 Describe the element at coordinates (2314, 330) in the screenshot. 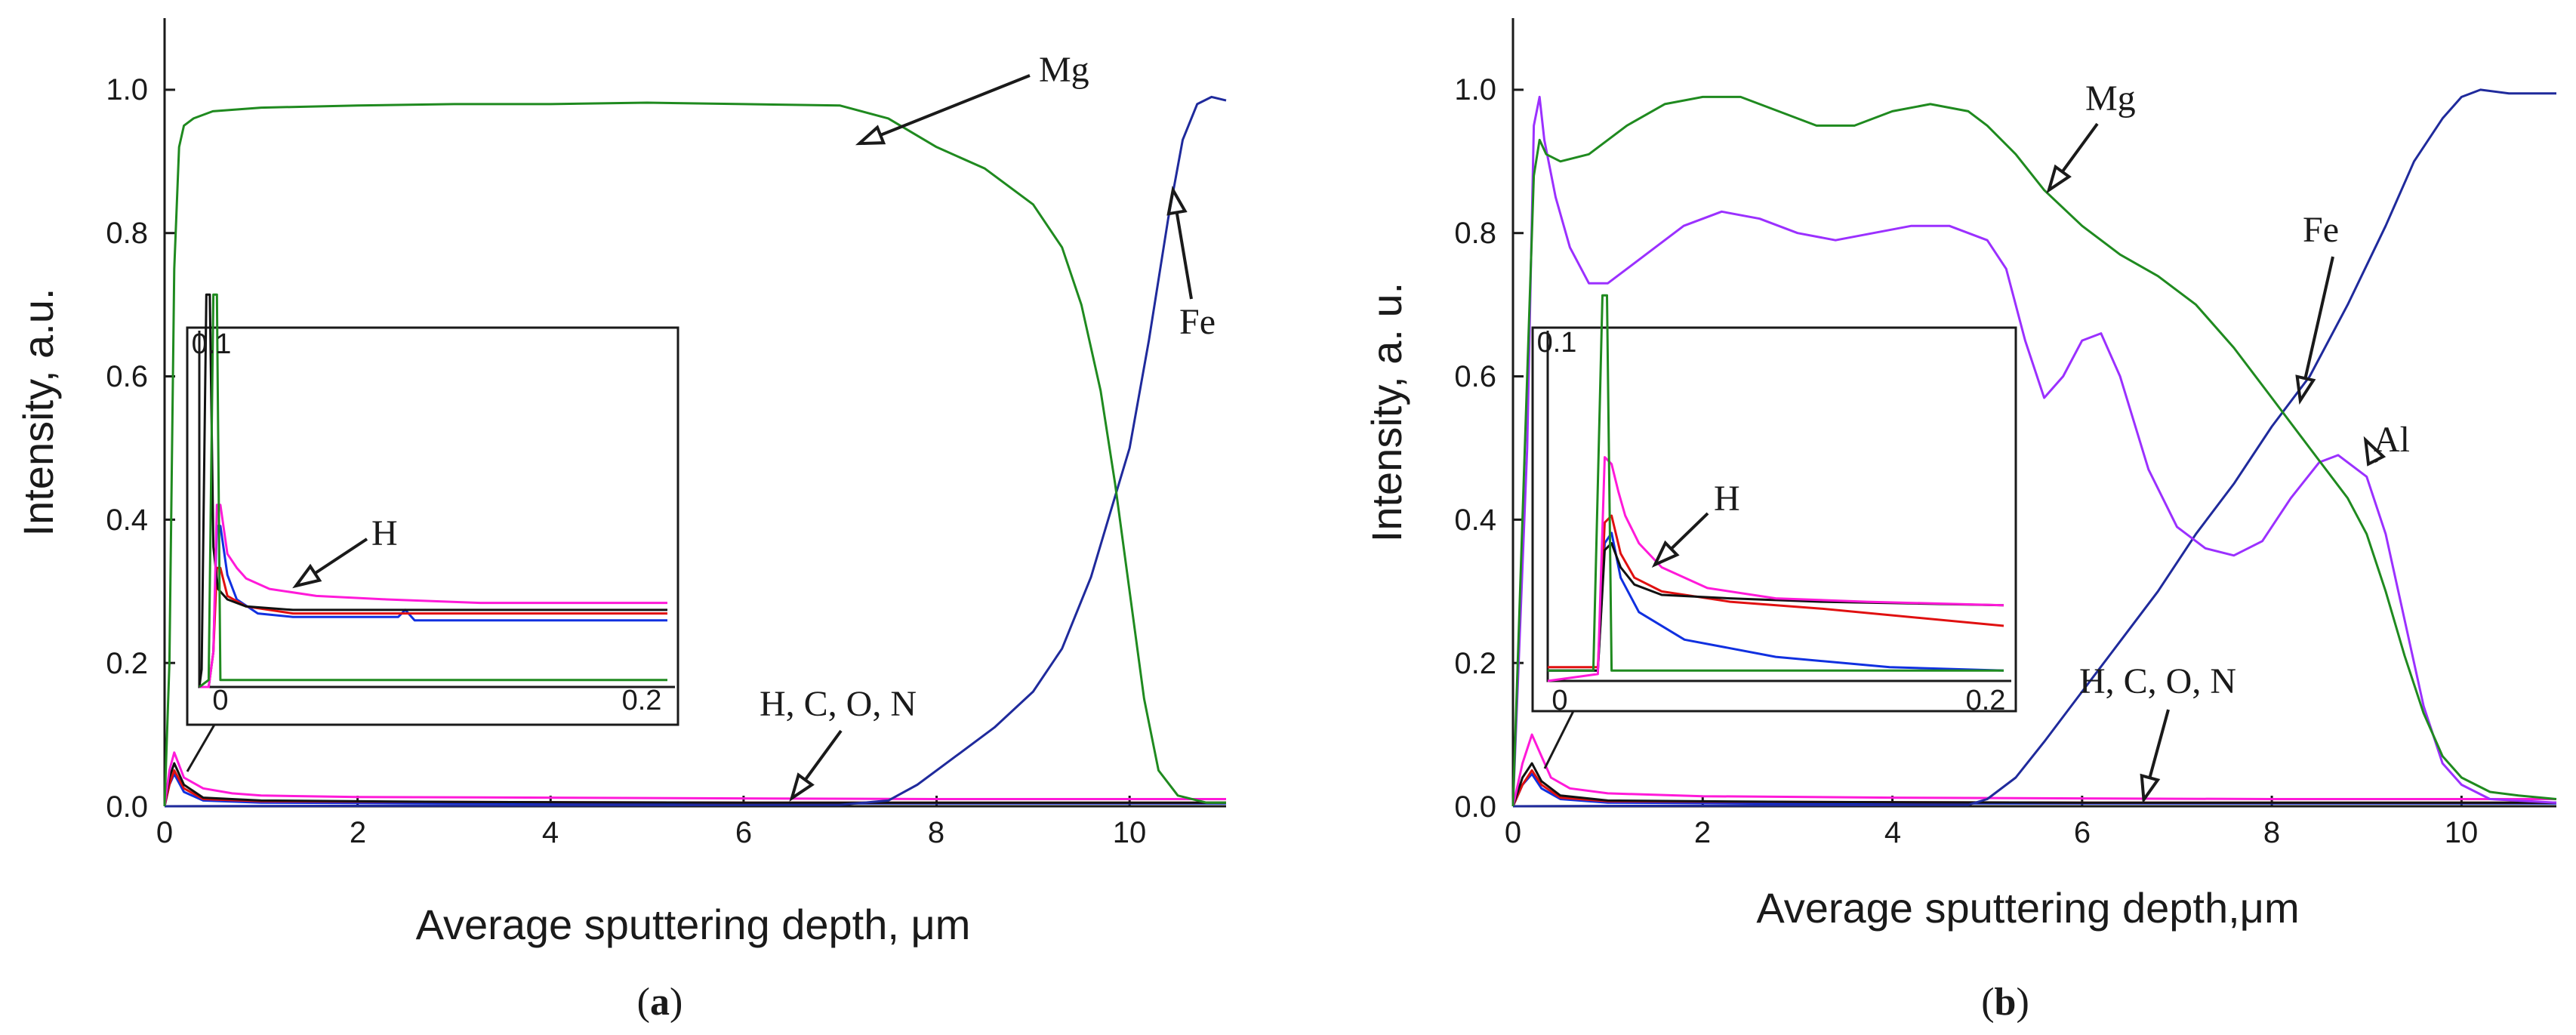

I see `panel-b-fe-arrow` at that location.